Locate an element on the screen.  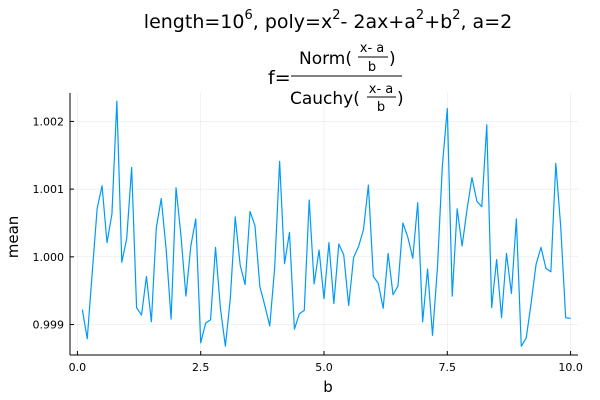
x-tick-label: 0.0 is located at coordinates (78, 367).